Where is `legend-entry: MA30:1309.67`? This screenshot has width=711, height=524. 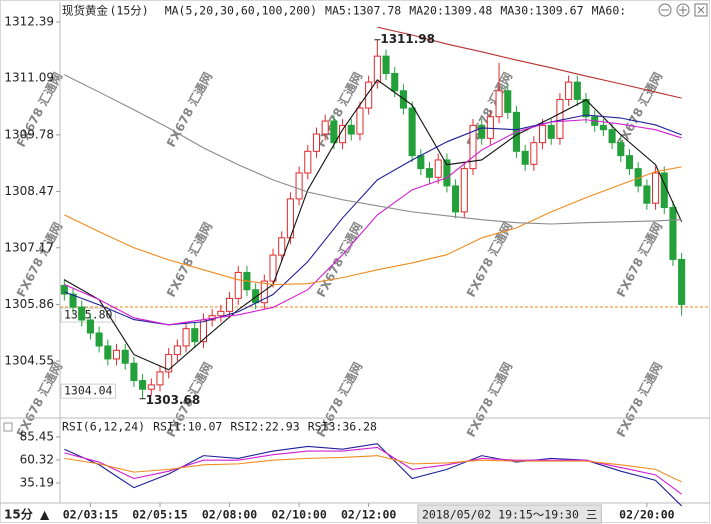
legend-entry: MA30:1309.67 is located at coordinates (541, 11).